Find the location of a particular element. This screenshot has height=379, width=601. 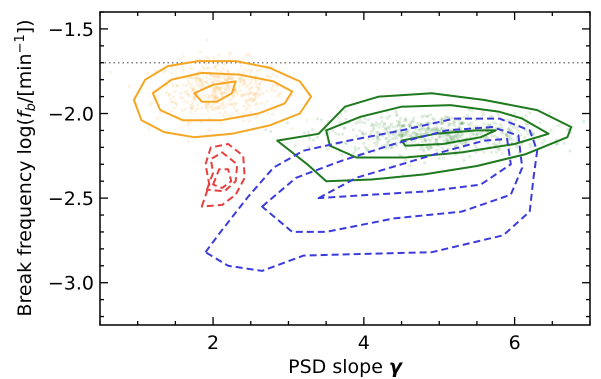

x-tick-label: 6 is located at coordinates (515, 343).